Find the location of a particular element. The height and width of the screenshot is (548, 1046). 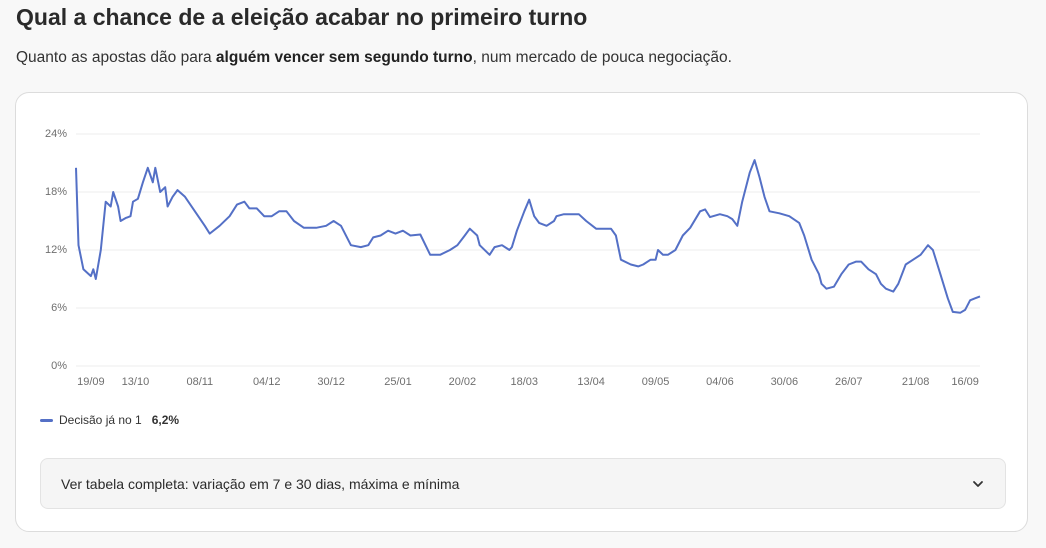

x-tick-label: 21/08 is located at coordinates (916, 382).